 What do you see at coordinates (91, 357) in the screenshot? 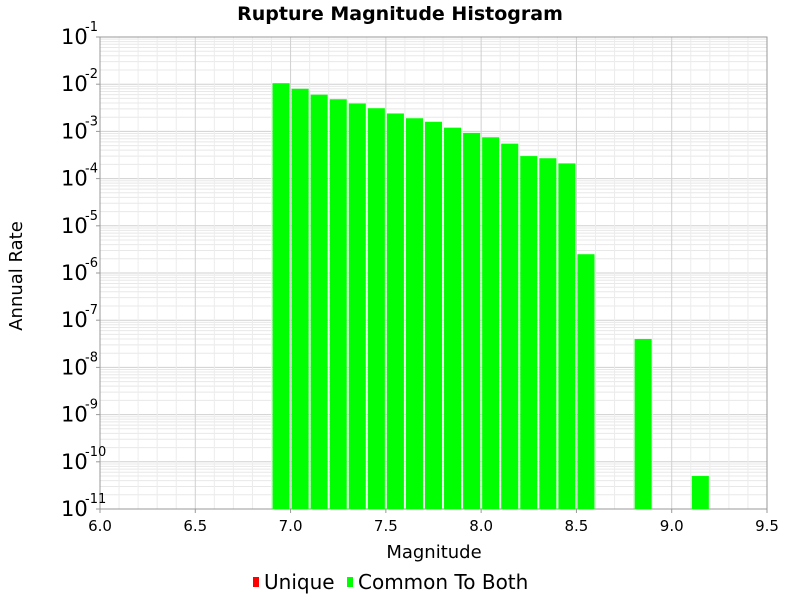
I see `y-tick-exponent: -8` at bounding box center [91, 357].